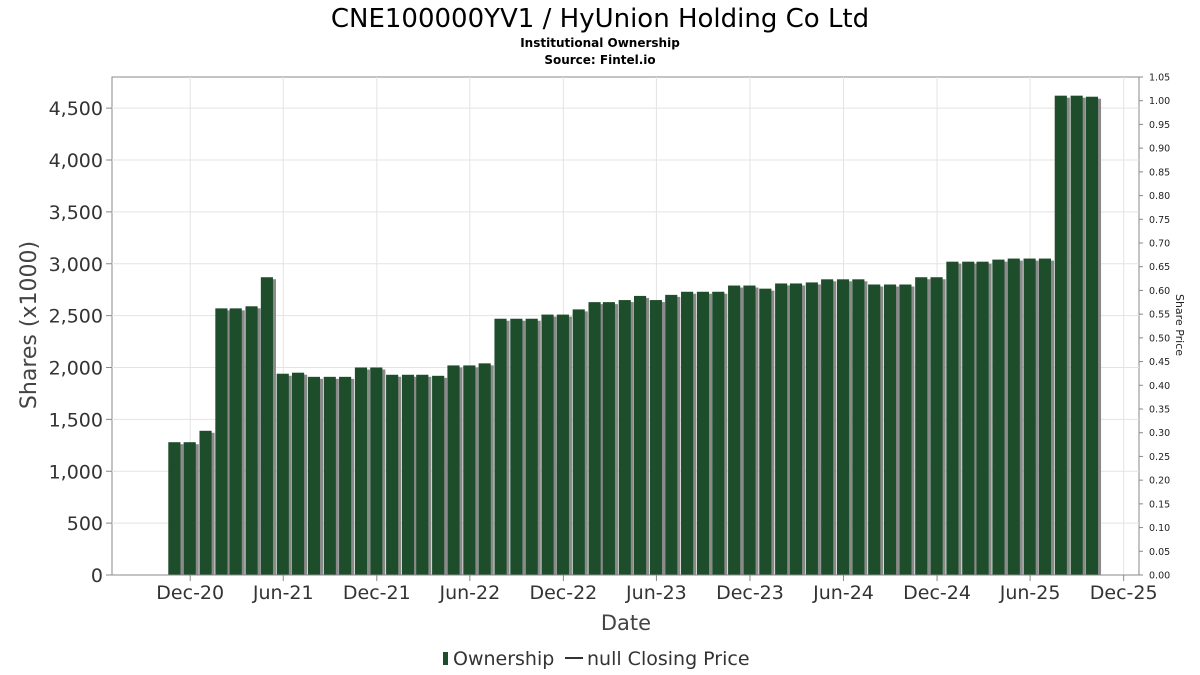  What do you see at coordinates (1159, 244) in the screenshot?
I see `y-right-tick-label: 0.70` at bounding box center [1159, 244].